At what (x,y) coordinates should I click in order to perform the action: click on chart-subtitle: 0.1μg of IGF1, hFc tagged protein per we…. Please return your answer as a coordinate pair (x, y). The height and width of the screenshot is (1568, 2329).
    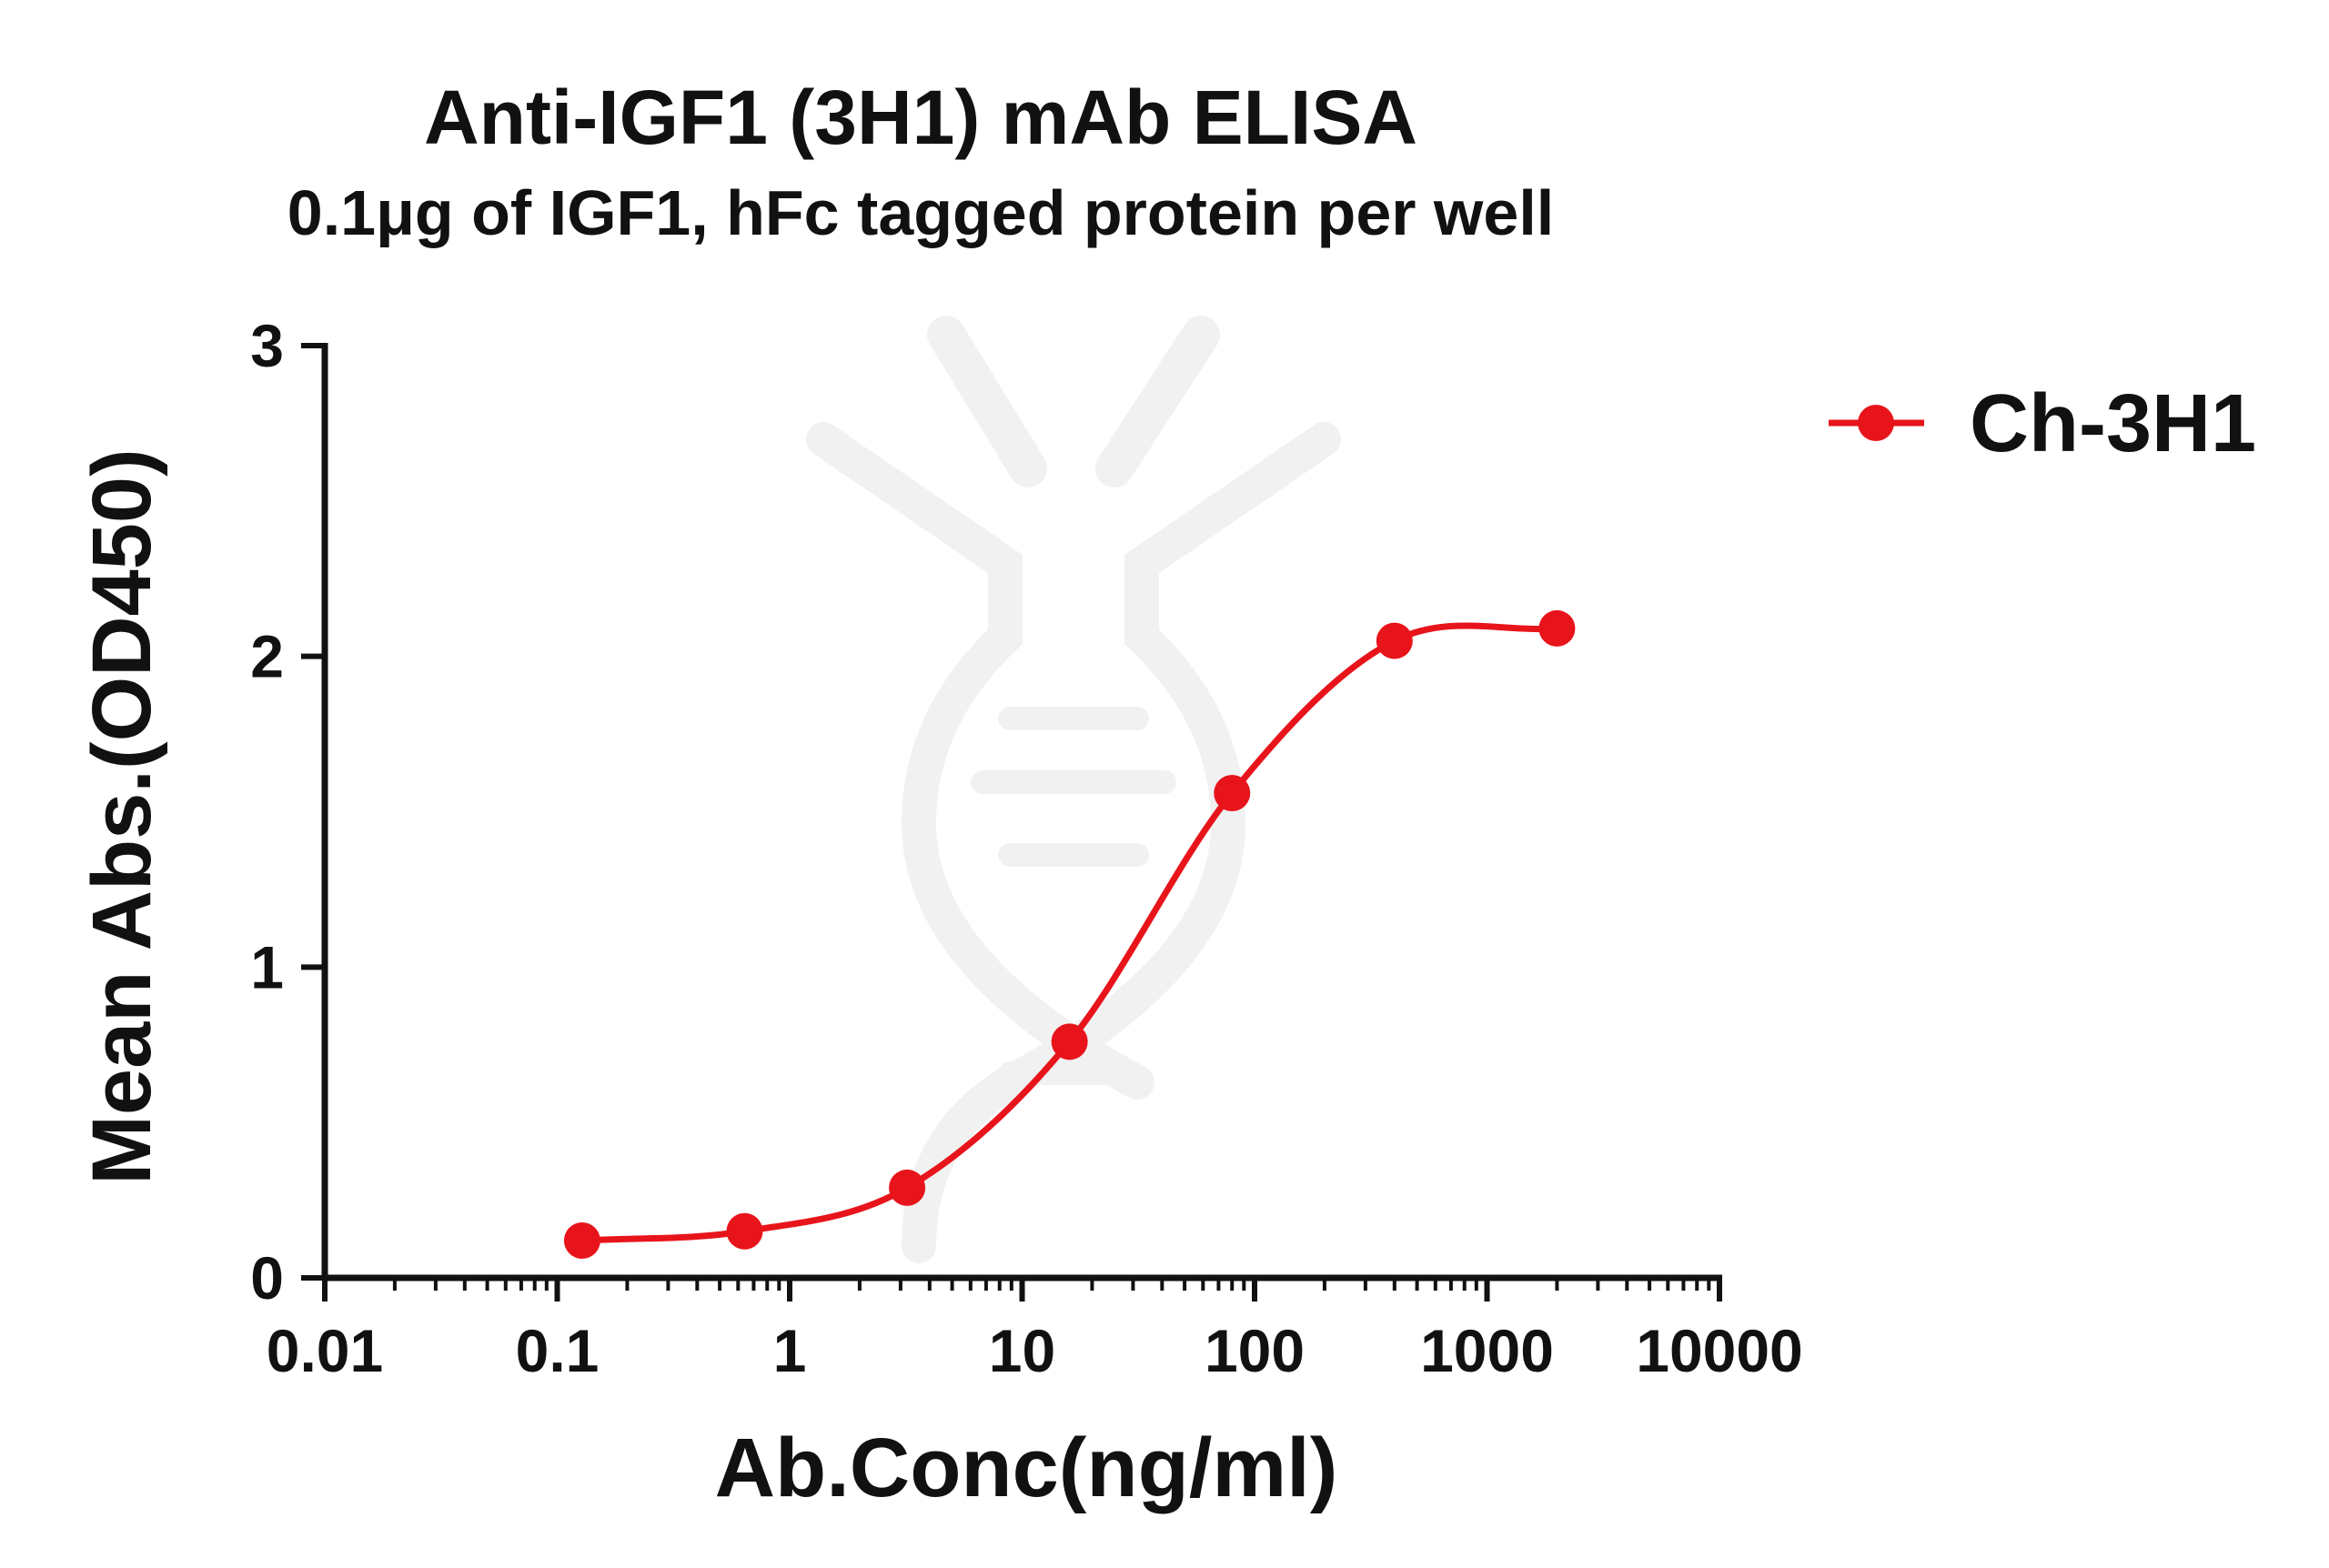
    Looking at the image, I should click on (920, 212).